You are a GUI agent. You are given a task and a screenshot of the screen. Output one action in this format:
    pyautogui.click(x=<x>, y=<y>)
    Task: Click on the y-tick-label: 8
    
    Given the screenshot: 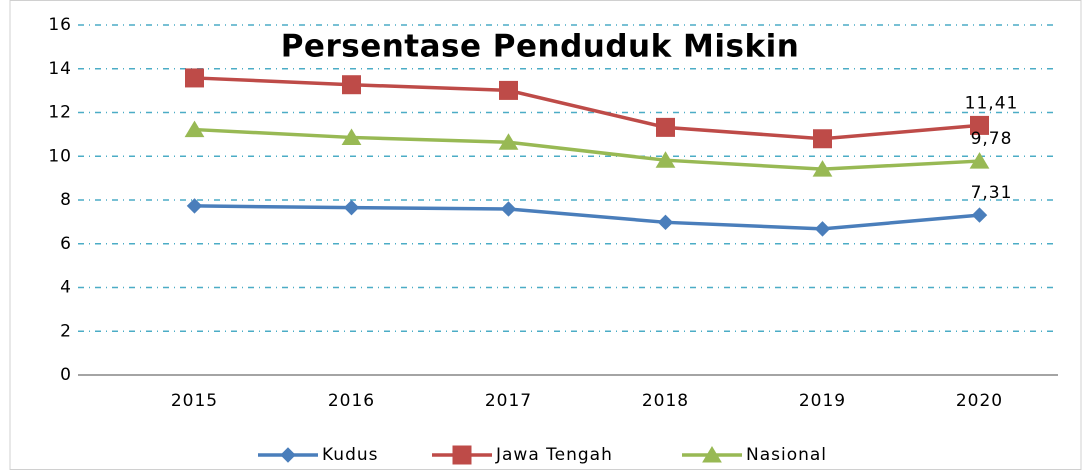 What is the action you would take?
    pyautogui.click(x=66, y=200)
    